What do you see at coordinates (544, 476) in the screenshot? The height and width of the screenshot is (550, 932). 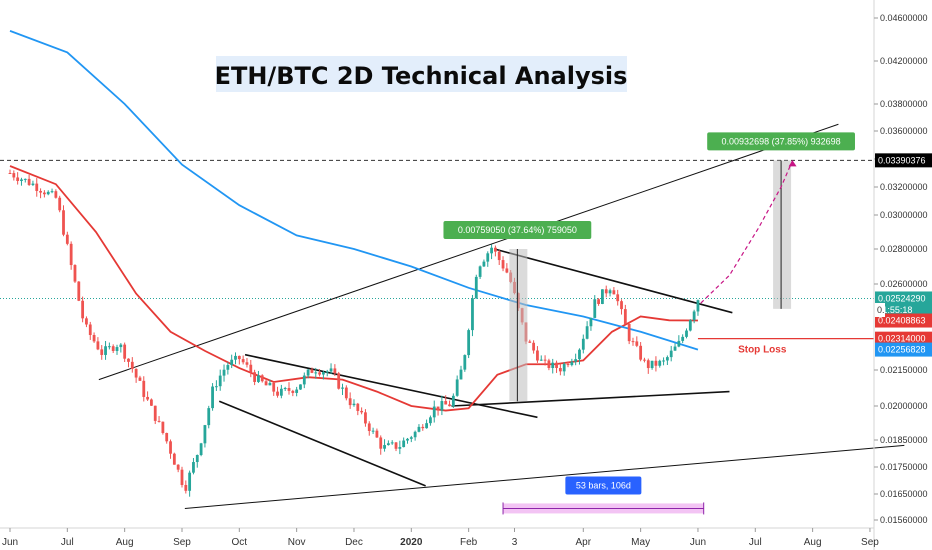 I see `trendline` at bounding box center [544, 476].